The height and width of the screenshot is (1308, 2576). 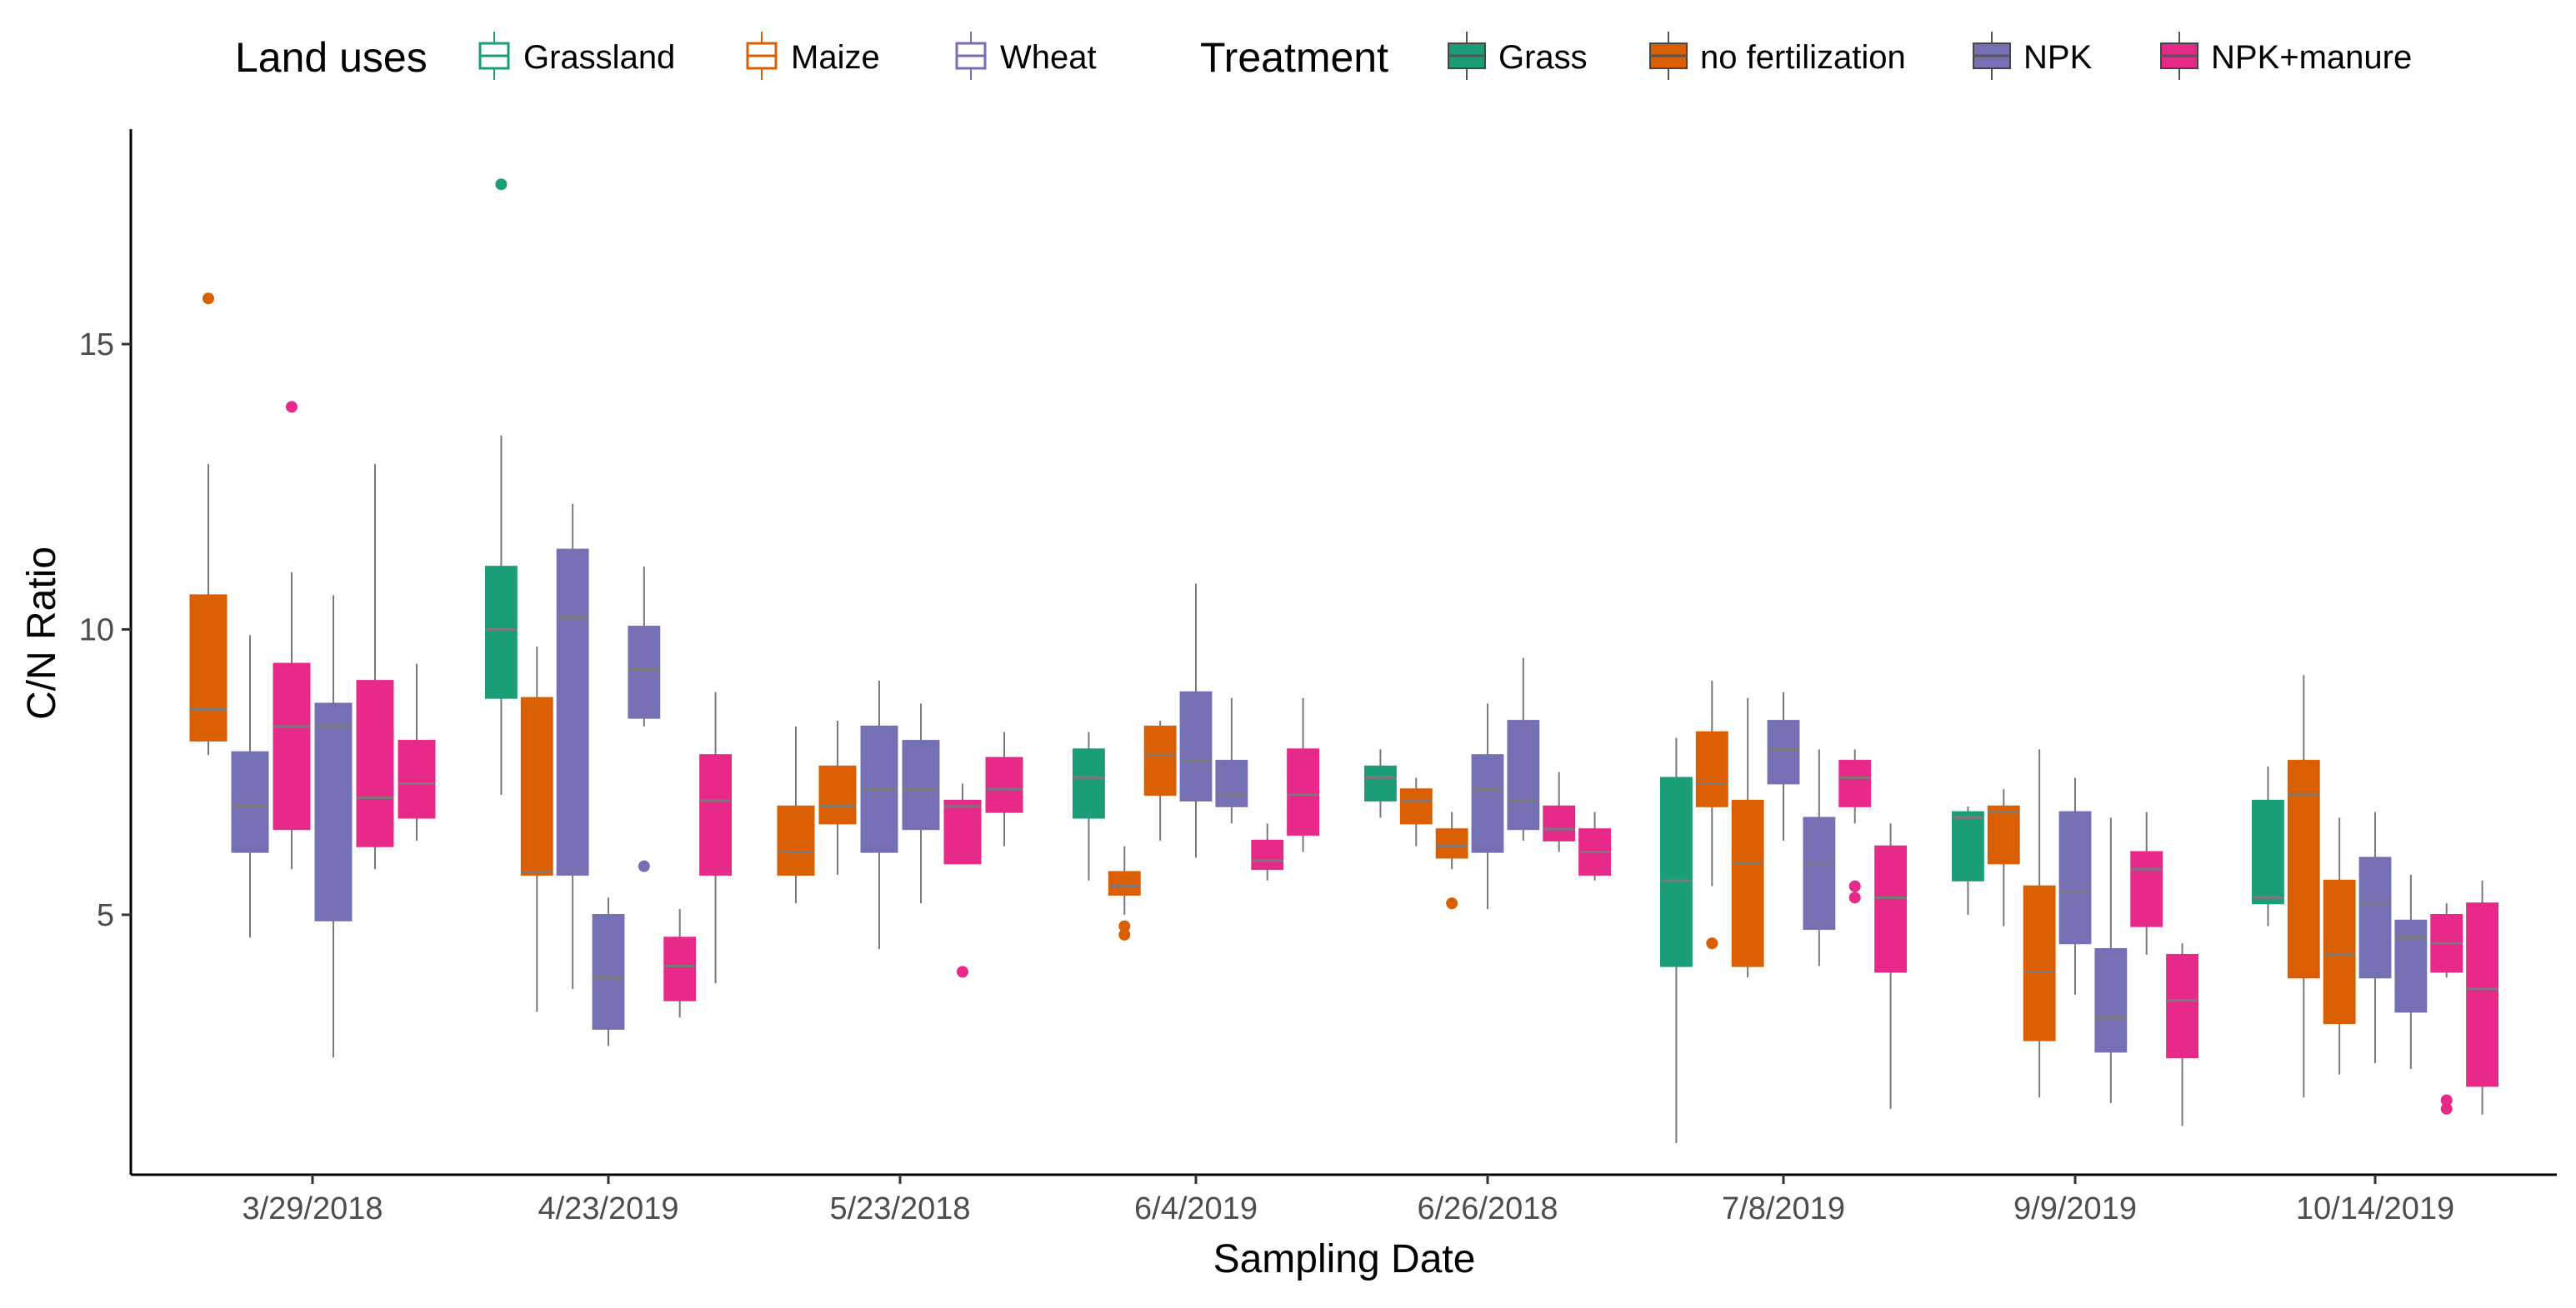 I want to click on legend-label: Wheat, so click(x=1049, y=57).